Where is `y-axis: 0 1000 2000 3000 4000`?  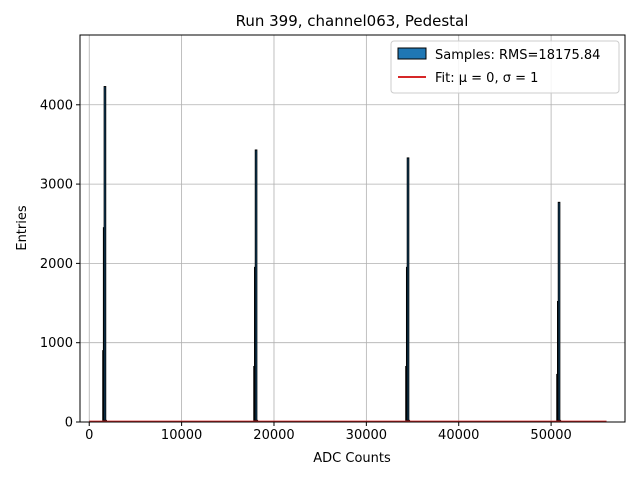 y-axis: 0 1000 2000 3000 4000 is located at coordinates (60, 264).